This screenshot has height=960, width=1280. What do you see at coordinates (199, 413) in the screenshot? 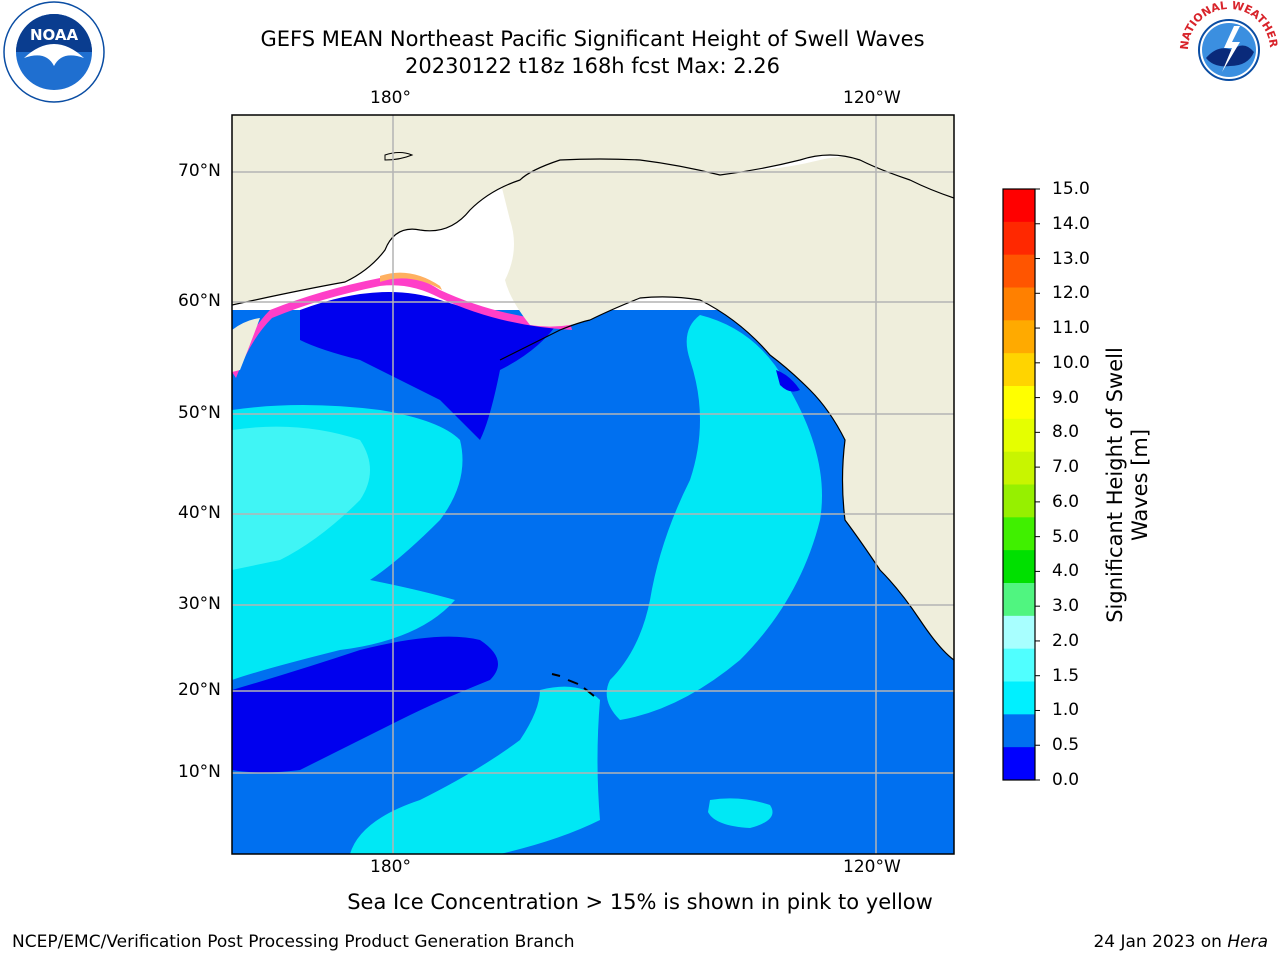
I see `lat-label-50n: 50°N` at bounding box center [199, 413].